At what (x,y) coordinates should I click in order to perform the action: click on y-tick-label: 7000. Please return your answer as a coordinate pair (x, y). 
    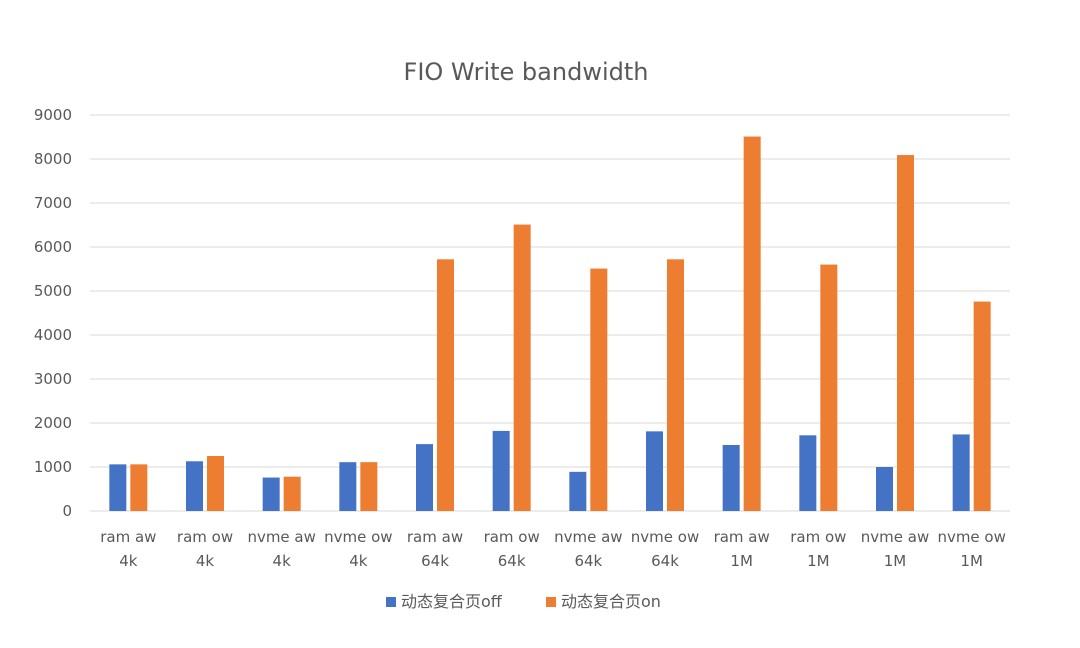
    Looking at the image, I should click on (53, 203).